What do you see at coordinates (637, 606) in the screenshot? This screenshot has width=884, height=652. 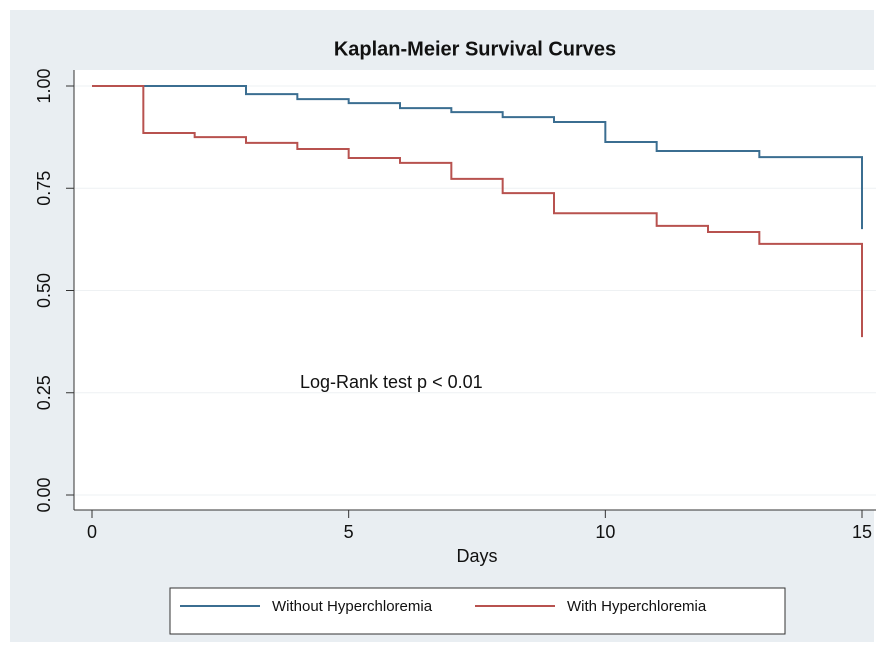 I see `legend-label: With Hyperchloremia` at bounding box center [637, 606].